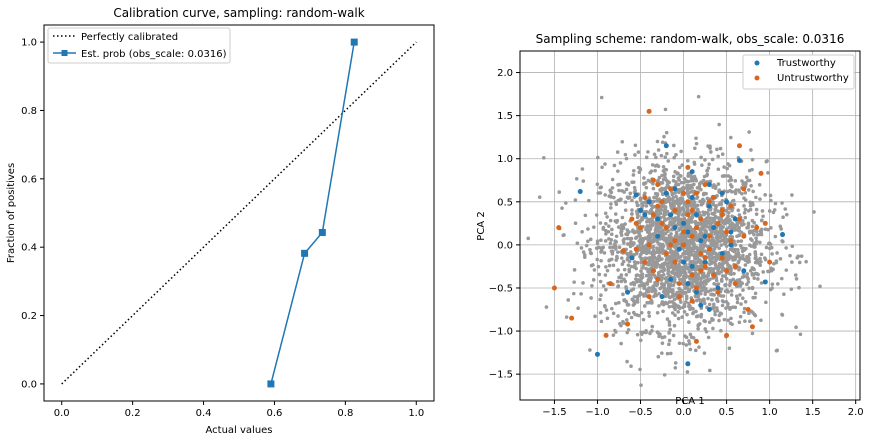  Describe the element at coordinates (62, 413) in the screenshot. I see `calibration-x-tick-label: 0.0` at that location.